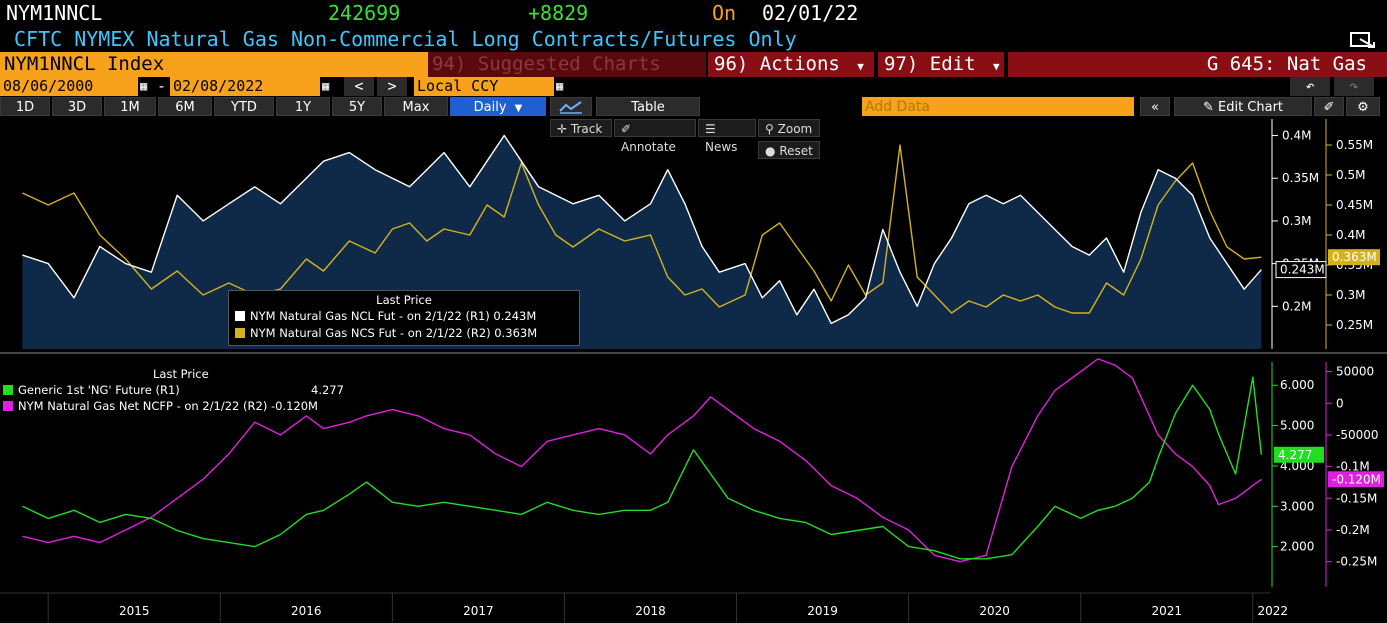  I want to click on y-tick-label: 50000, so click(1355, 372).